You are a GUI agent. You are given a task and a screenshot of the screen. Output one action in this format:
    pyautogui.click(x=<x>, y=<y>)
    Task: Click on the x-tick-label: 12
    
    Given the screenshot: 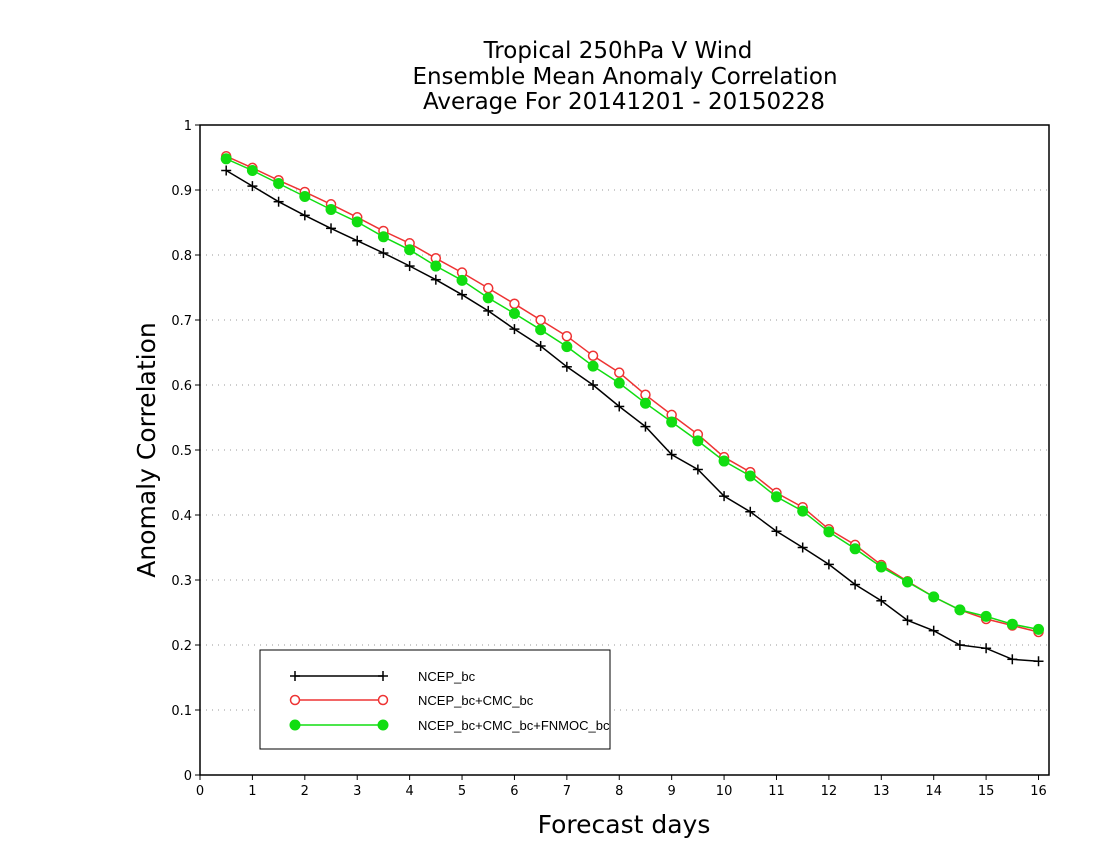 What is the action you would take?
    pyautogui.click(x=829, y=791)
    